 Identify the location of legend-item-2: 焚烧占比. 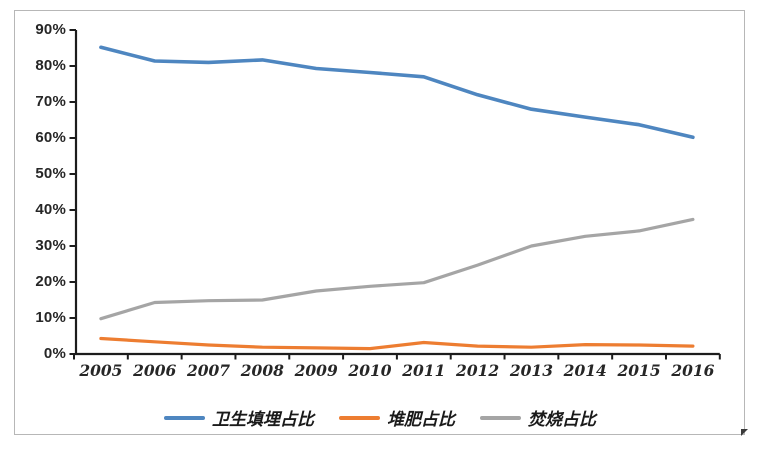
(538, 417).